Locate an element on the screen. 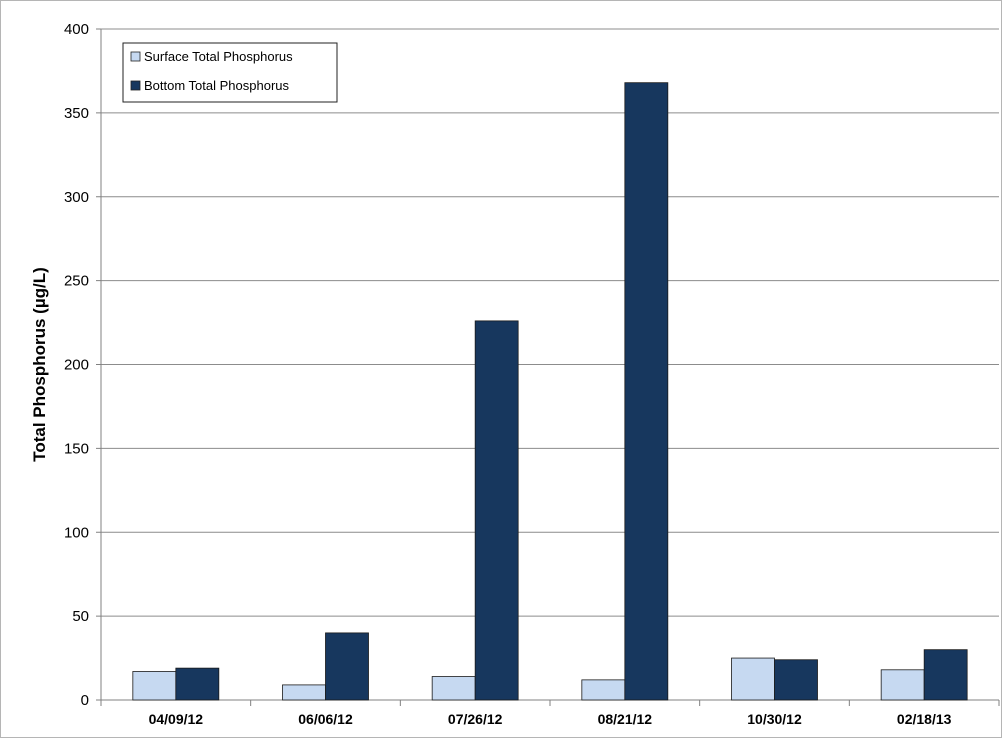 This screenshot has width=1002, height=739. legend-swatch-bottom is located at coordinates (135, 85).